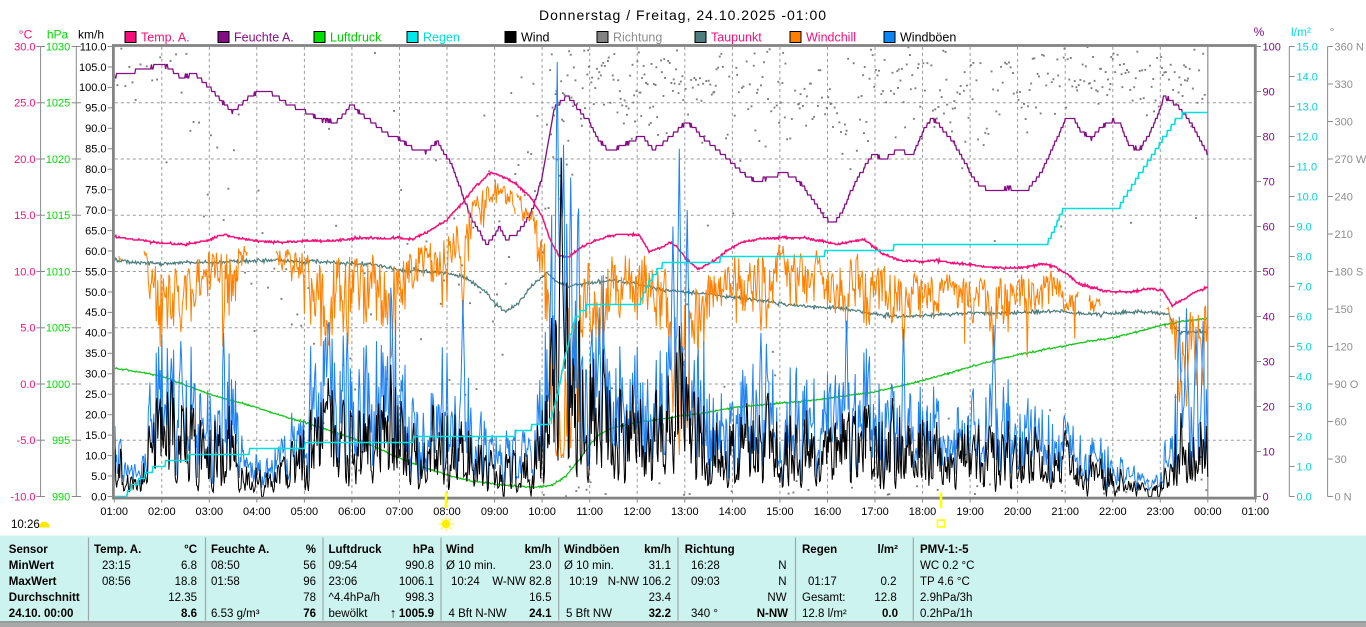 This screenshot has height=627, width=1366. Describe the element at coordinates (98, 477) in the screenshot. I see `svg-text: 5.0` at that location.